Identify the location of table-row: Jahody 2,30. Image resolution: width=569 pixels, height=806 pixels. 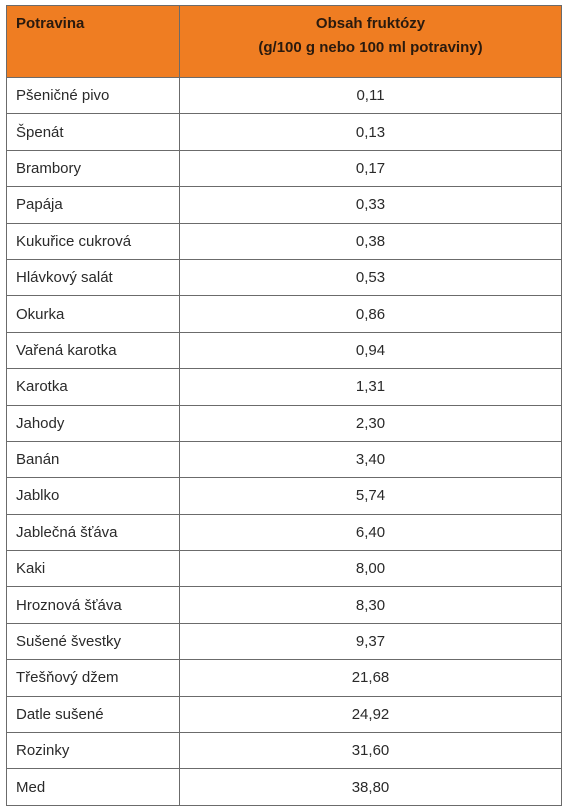
(284, 423).